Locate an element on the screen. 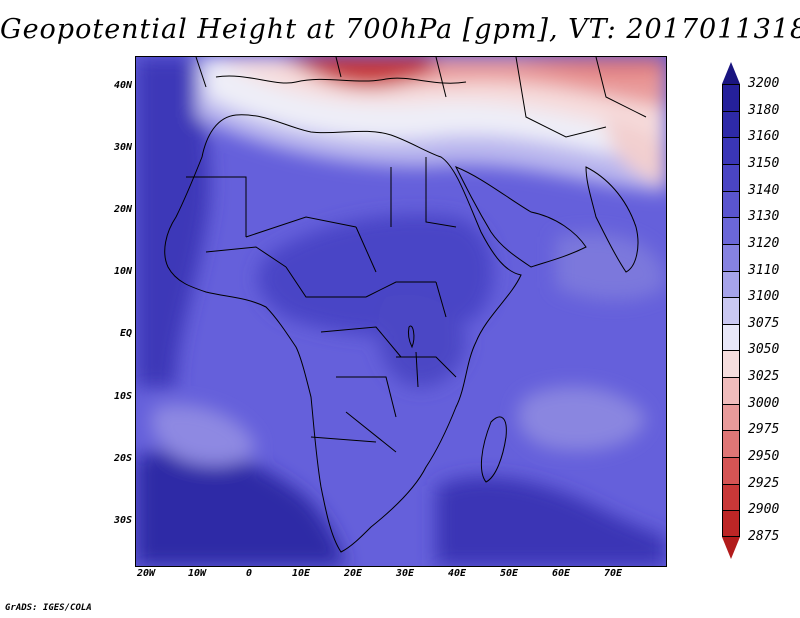 This screenshot has height=618, width=800. lat-label-eq: EQ is located at coordinates (125, 333).